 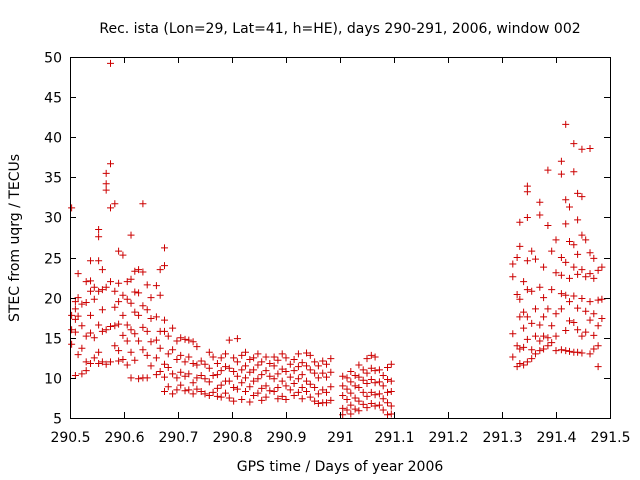 What do you see at coordinates (15, 238) in the screenshot?
I see `y-axis-label: STEC from uqrg / TECUs` at bounding box center [15, 238].